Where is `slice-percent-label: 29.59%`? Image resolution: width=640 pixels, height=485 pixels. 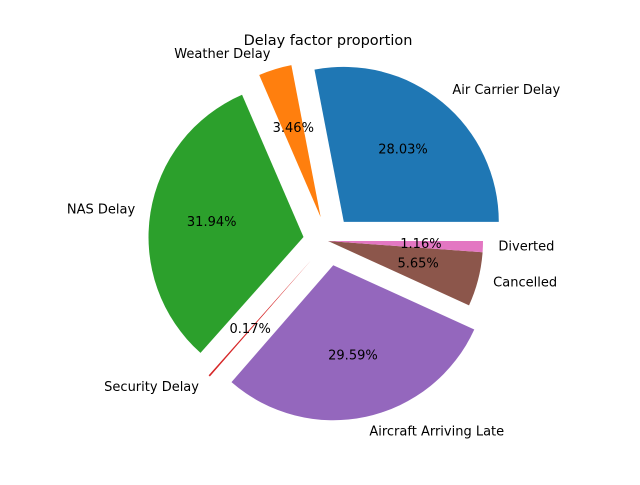
slice-percent-label: 29.59% is located at coordinates (353, 356).